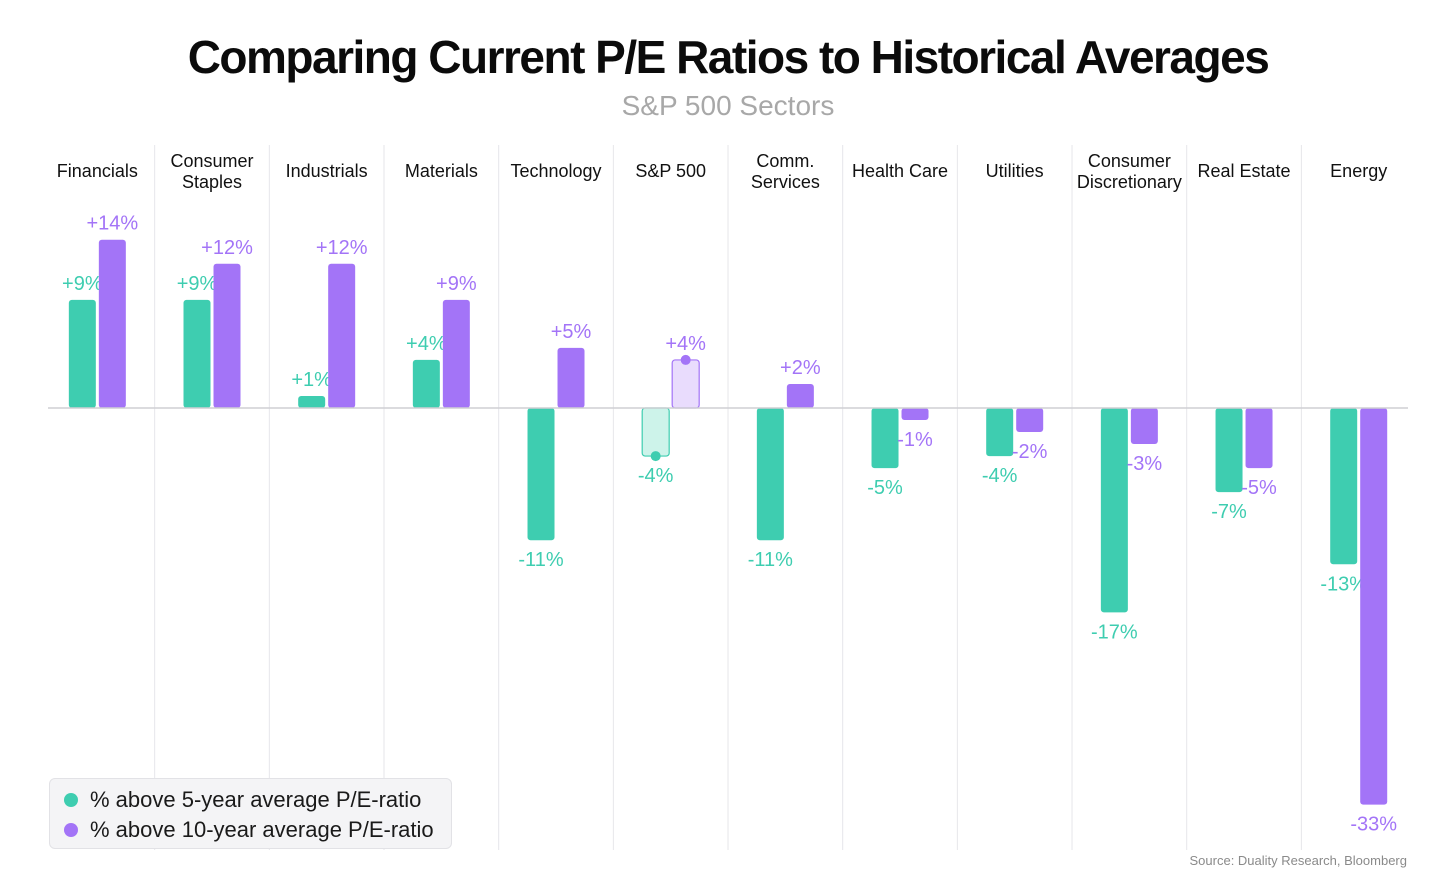 This screenshot has width=1456, height=874. What do you see at coordinates (327, 171) in the screenshot?
I see `category-label: Industrials` at bounding box center [327, 171].